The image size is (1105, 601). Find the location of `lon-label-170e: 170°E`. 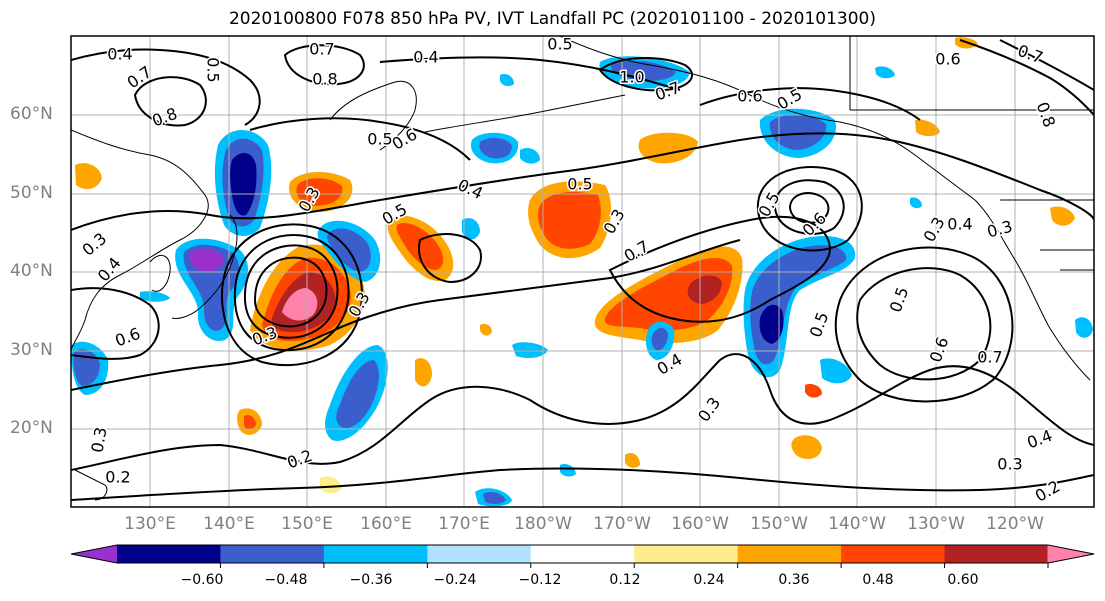

lon-label-170e: 170°E is located at coordinates (464, 524).